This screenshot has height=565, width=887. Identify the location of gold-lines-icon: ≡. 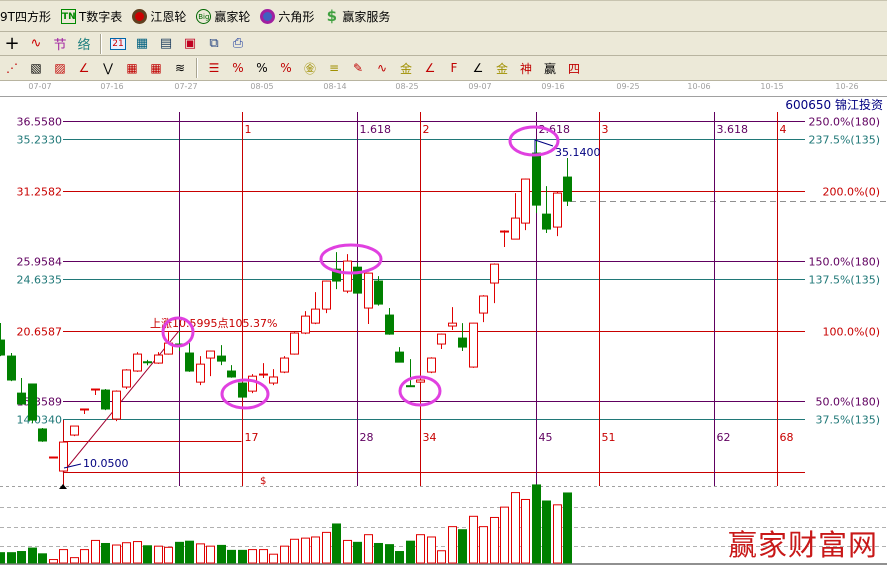
(334, 68).